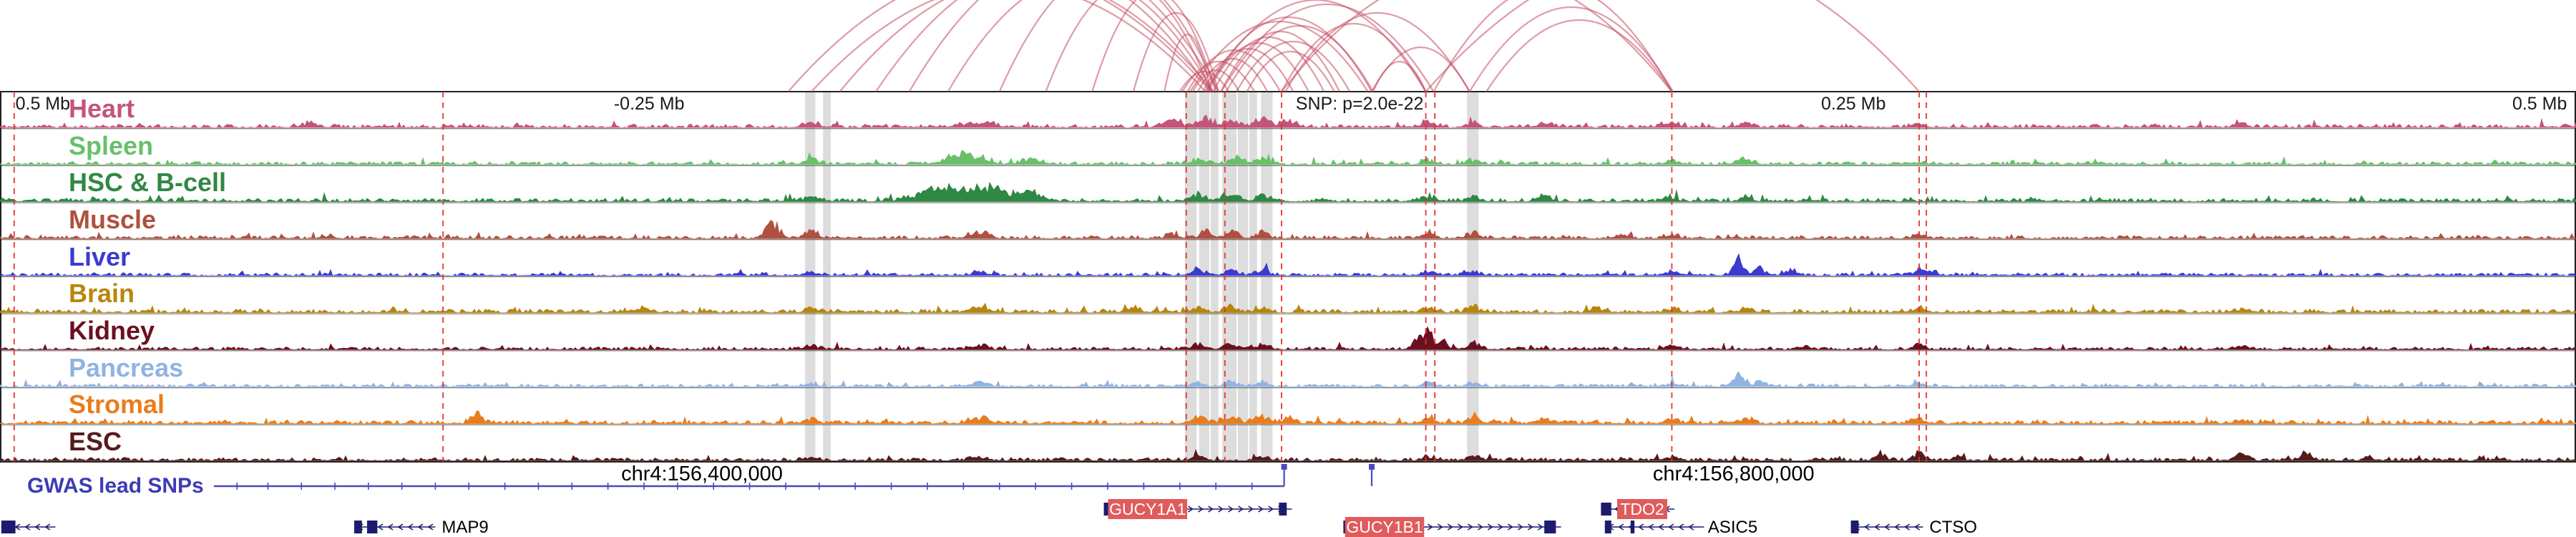  What do you see at coordinates (1732, 527) in the screenshot?
I see `gene-label-asic5: ASIC5` at bounding box center [1732, 527].